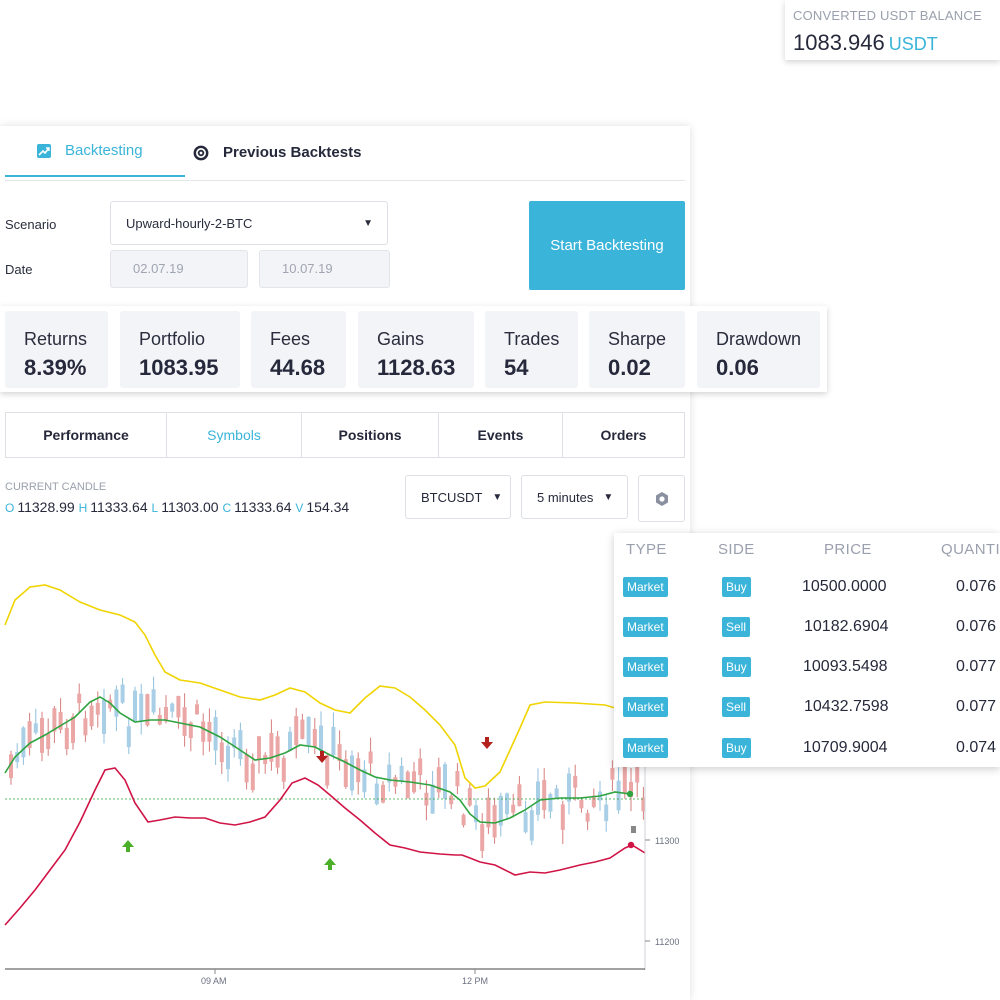 The image size is (1000, 1000). Describe the element at coordinates (214, 981) in the screenshot. I see `x-tick-label: 09 AM` at that location.